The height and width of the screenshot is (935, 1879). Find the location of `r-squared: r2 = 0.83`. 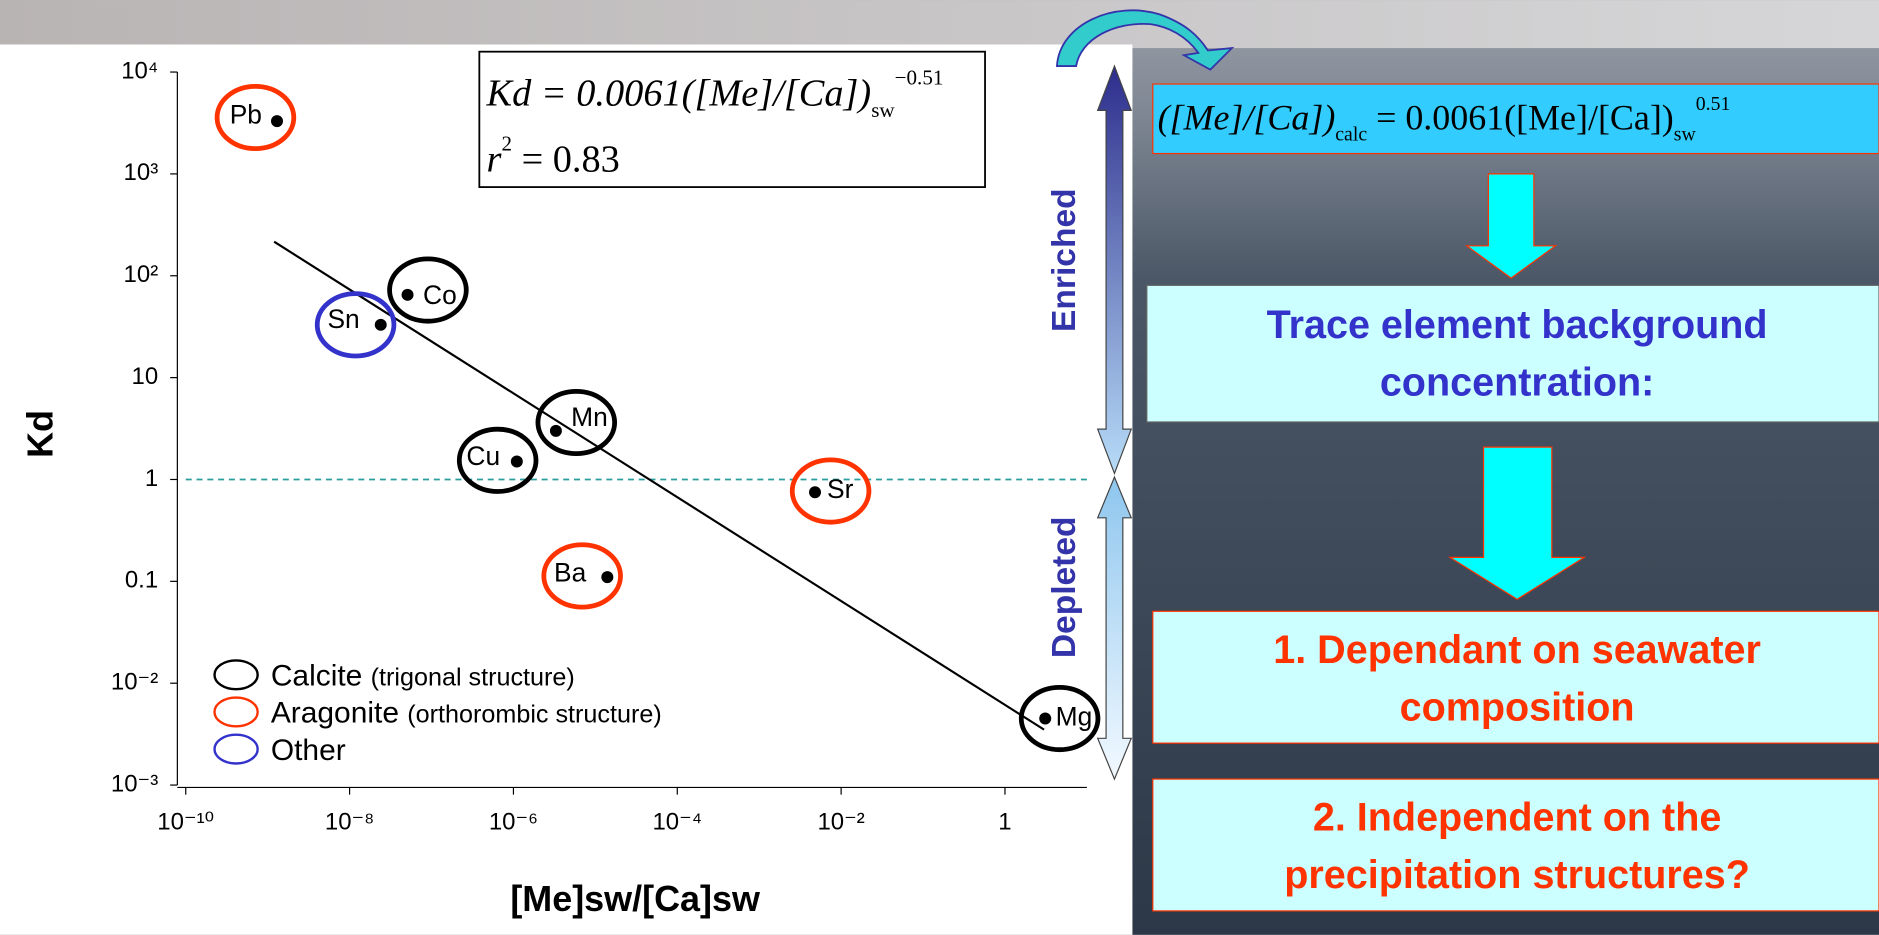

r-squared: r2 = 0.83 is located at coordinates (553, 155).